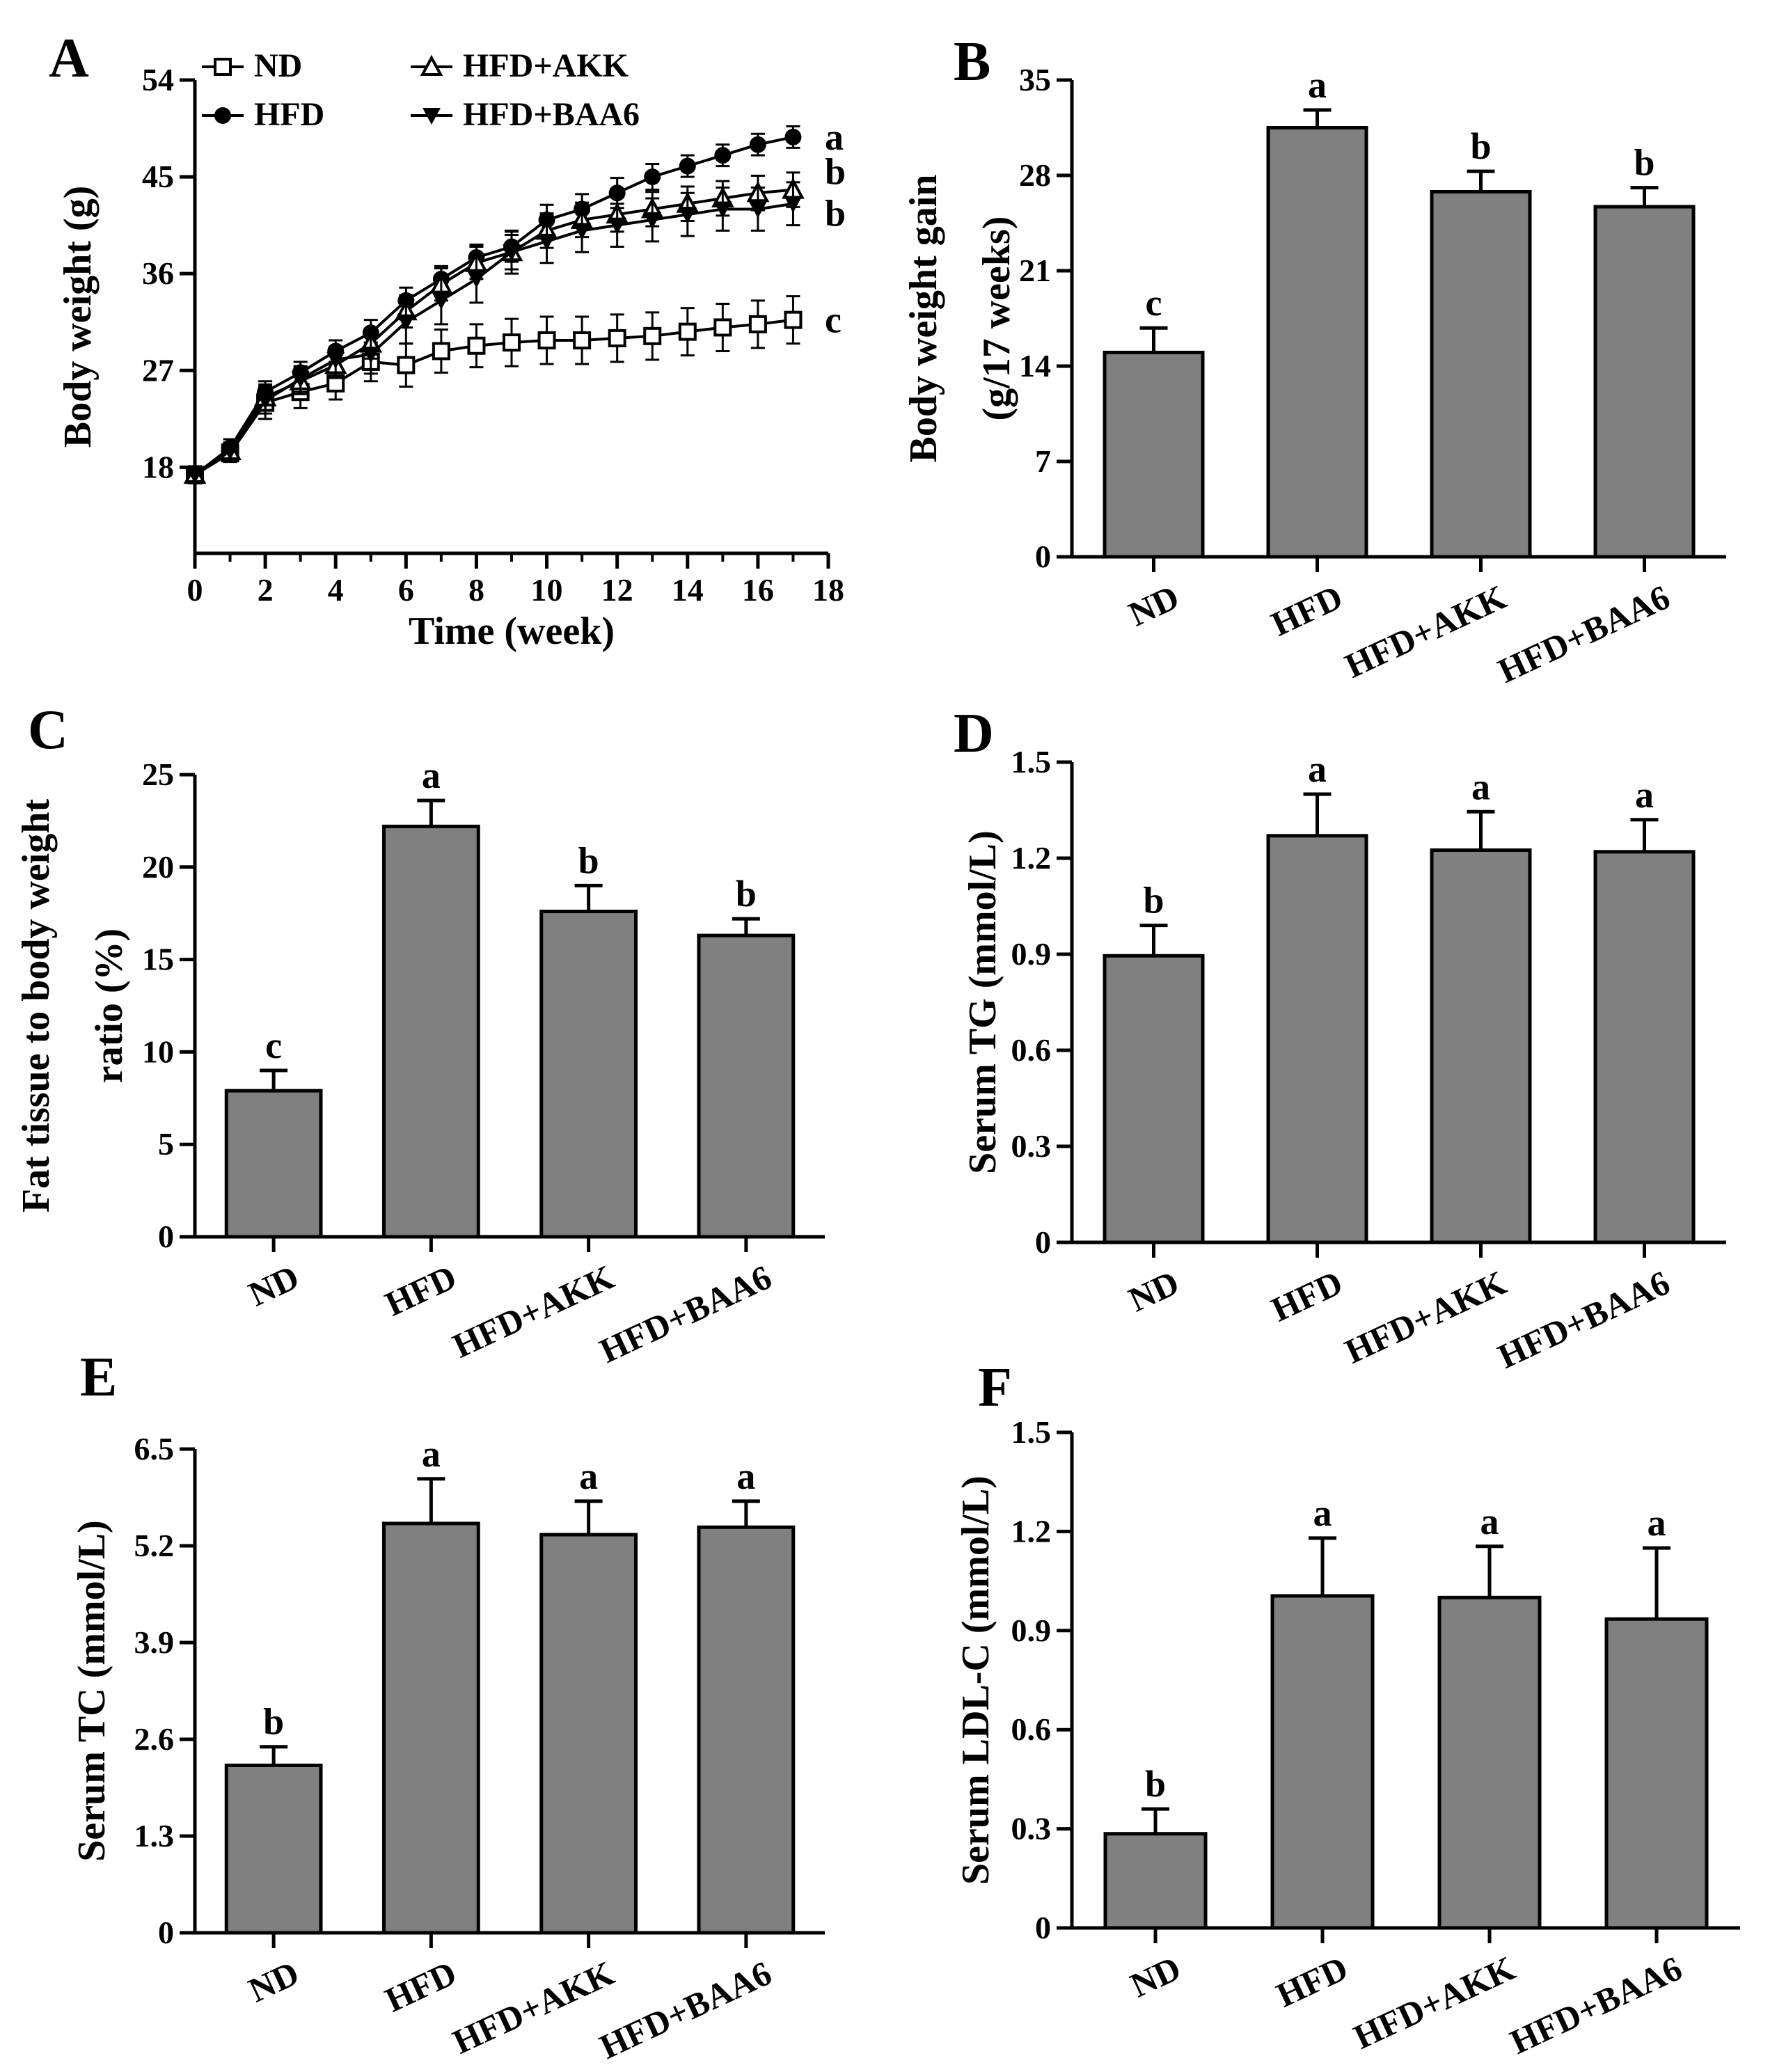  I want to click on x-tick-label: 4, so click(336, 590).